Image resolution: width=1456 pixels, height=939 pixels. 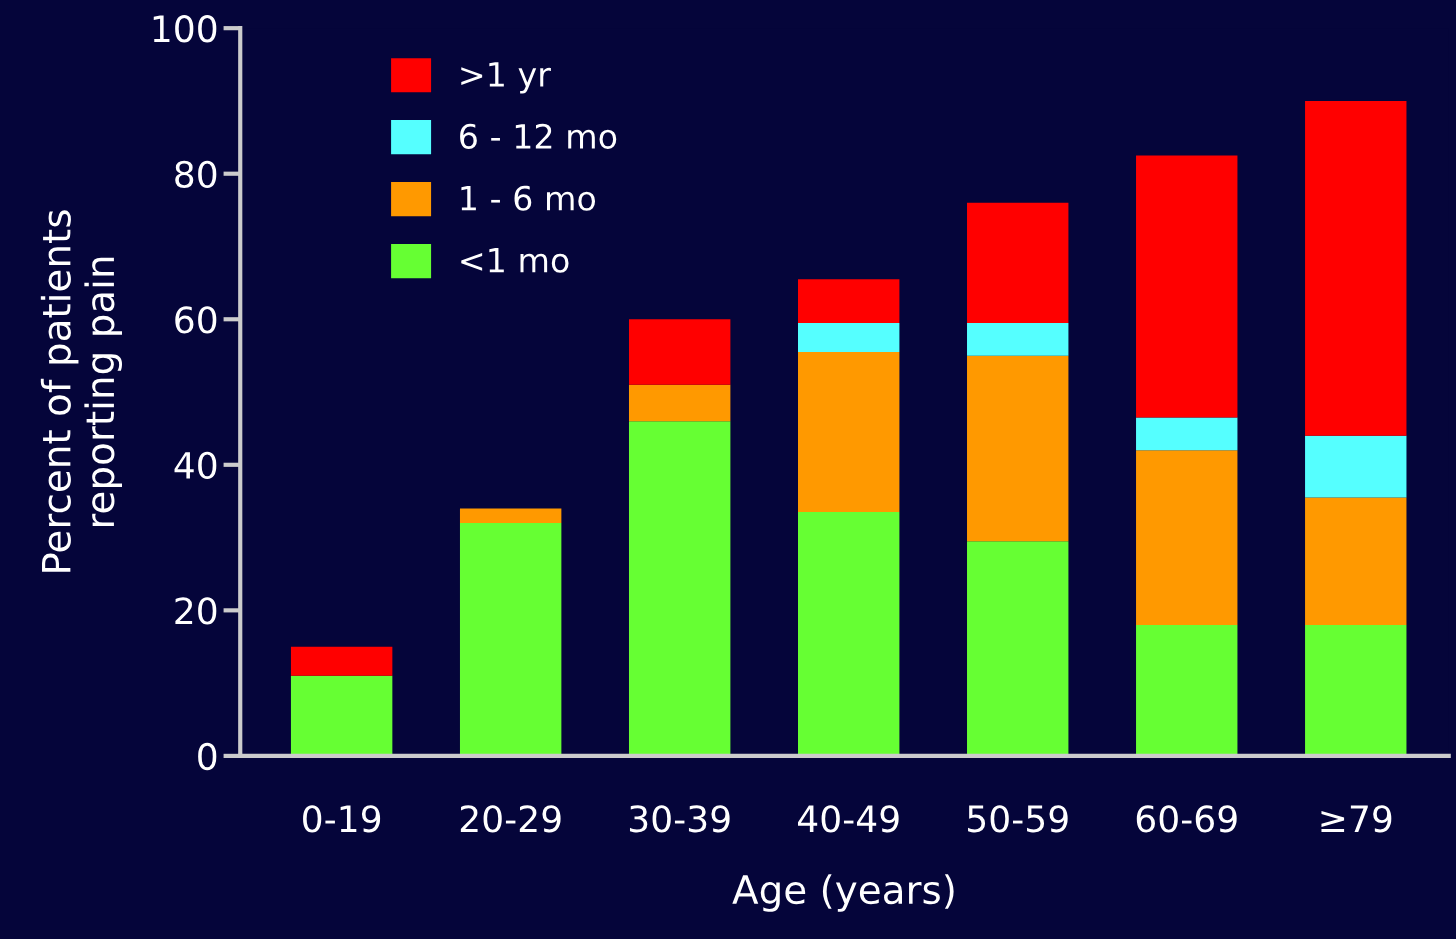 What do you see at coordinates (196, 174) in the screenshot?
I see `y-tick-label: 80` at bounding box center [196, 174].